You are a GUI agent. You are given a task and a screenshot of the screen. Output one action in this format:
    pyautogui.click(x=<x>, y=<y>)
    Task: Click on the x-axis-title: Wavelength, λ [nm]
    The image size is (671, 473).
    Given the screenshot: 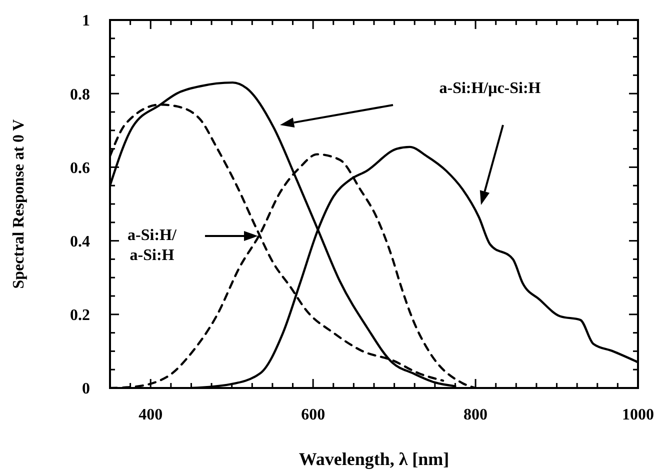 What is the action you would take?
    pyautogui.click(x=374, y=459)
    